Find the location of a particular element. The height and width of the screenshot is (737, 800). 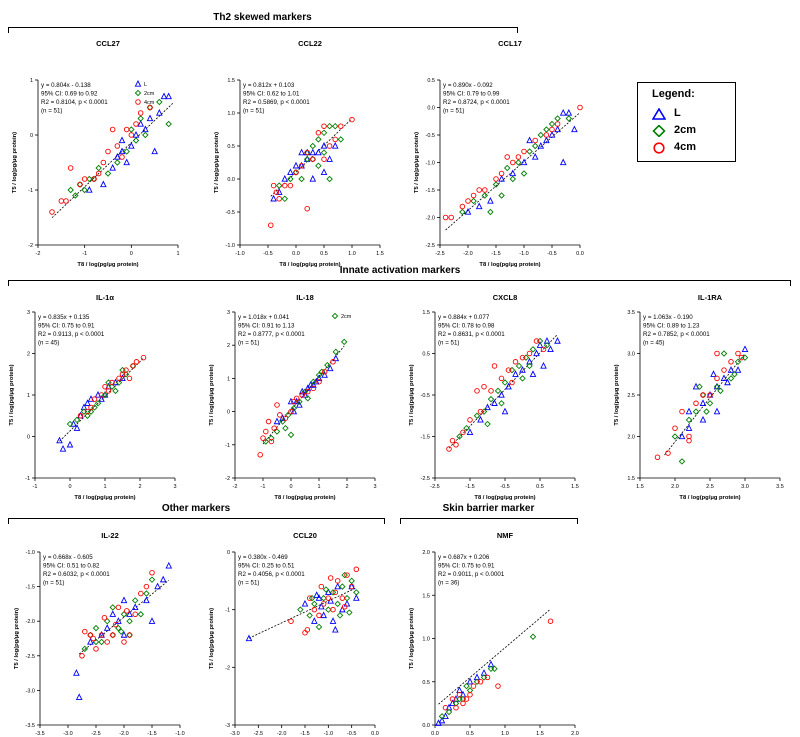

group-underline-innate is located at coordinates (399, 280).